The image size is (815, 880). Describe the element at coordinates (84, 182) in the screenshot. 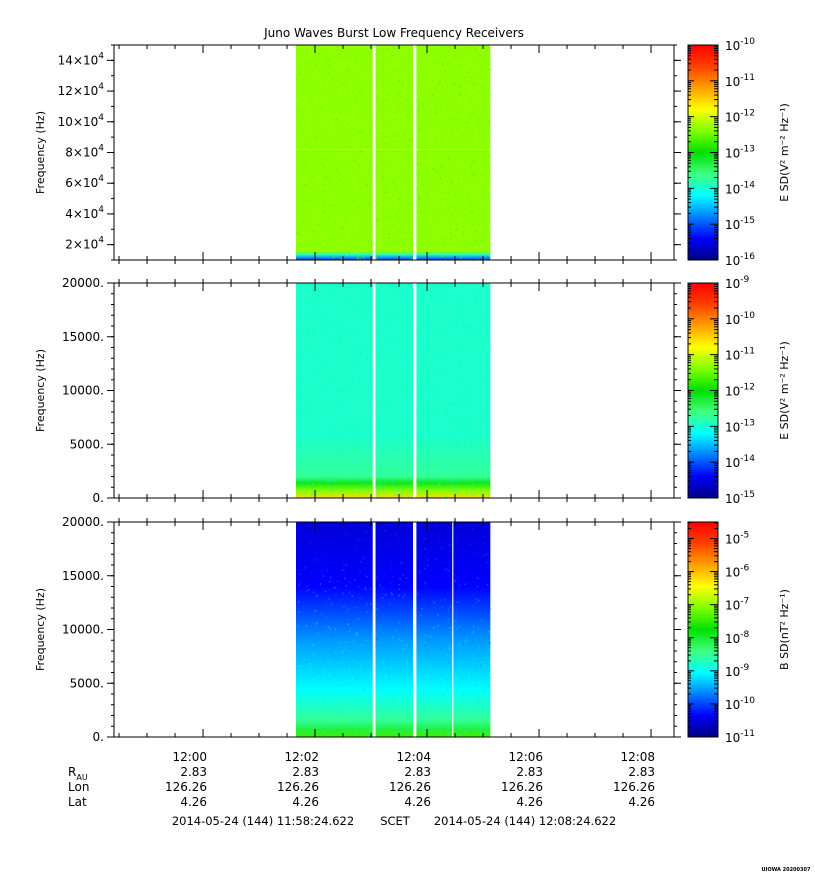

I see `y-tick-label: 6×104` at that location.